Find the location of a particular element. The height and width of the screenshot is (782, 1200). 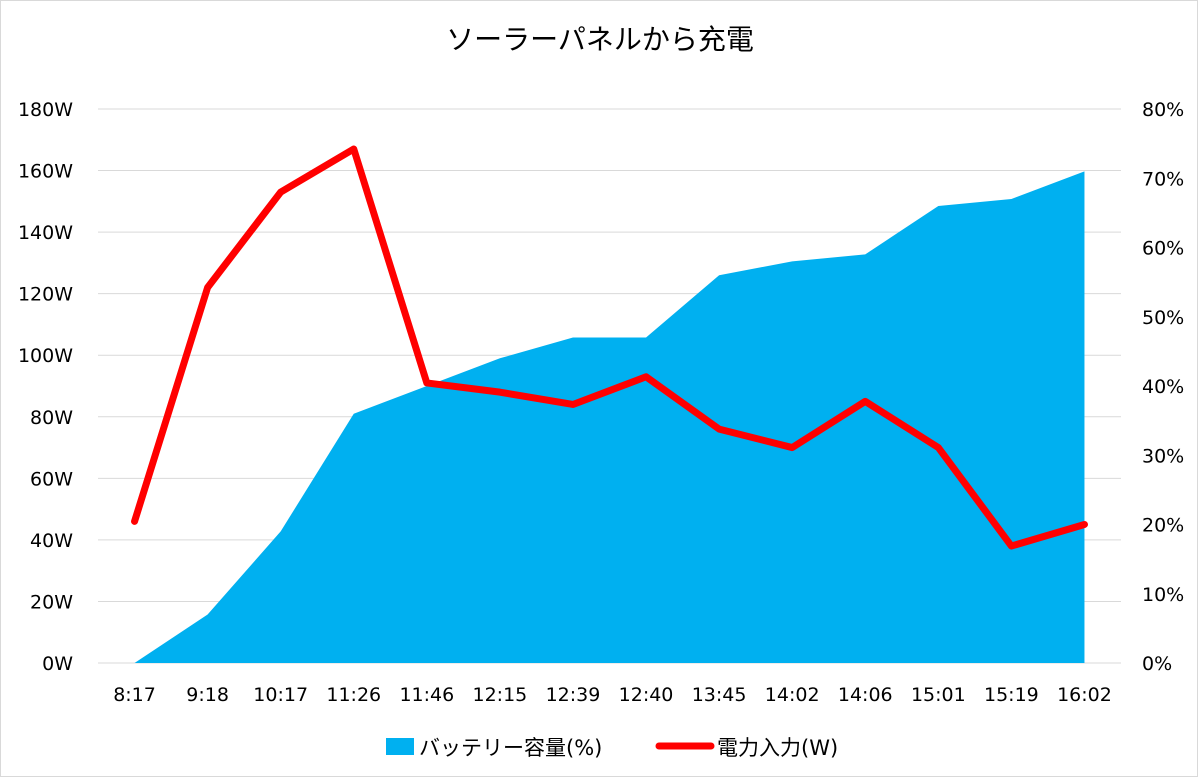

left-tick-label: 160W is located at coordinates (45, 172).